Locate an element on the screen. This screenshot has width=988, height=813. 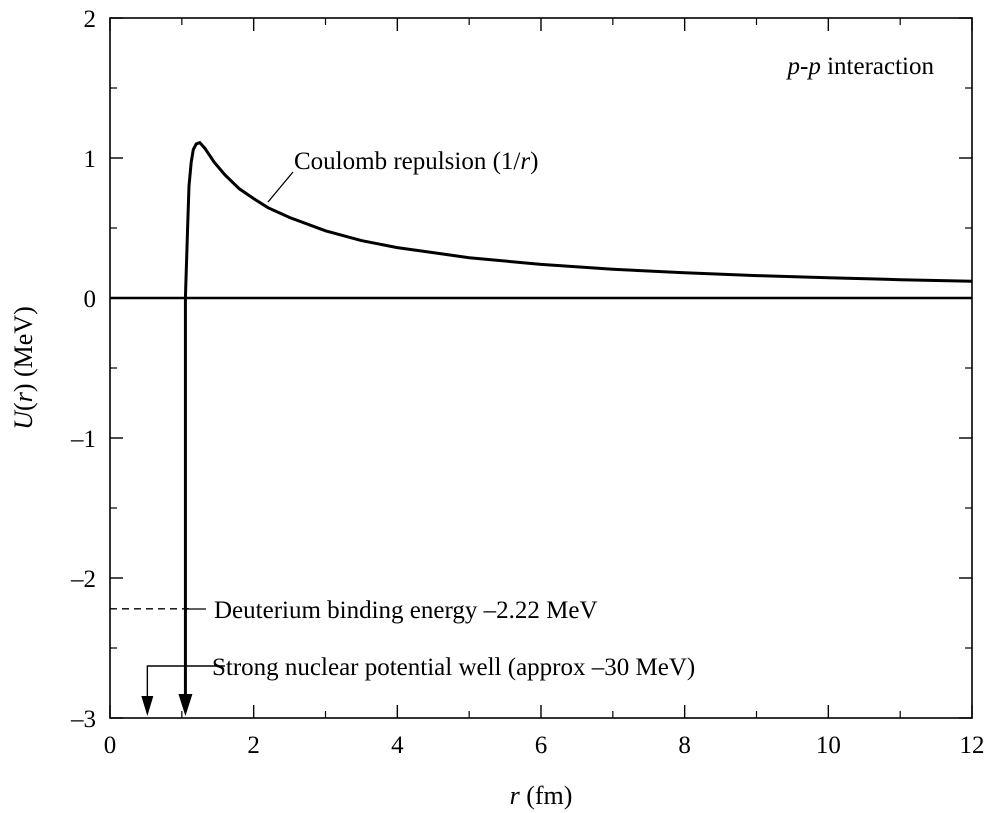
x-tick-label: 4 is located at coordinates (397, 745).